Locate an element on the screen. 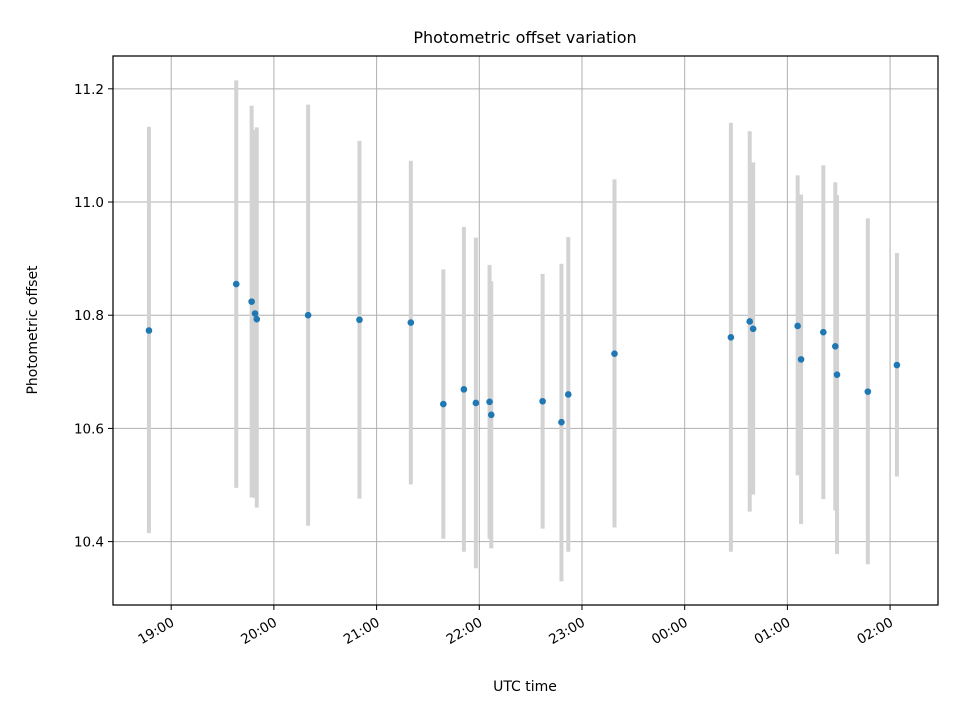 This screenshot has width=960, height=720. y-axis-label: Photometric offset is located at coordinates (33, 330).